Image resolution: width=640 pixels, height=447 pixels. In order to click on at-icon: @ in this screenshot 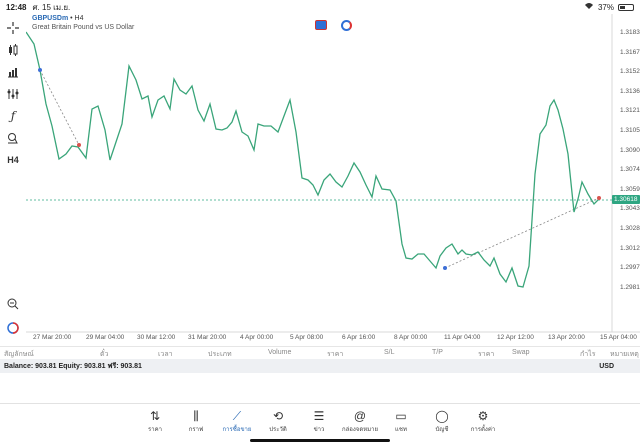, I will do `click(360, 416)`.